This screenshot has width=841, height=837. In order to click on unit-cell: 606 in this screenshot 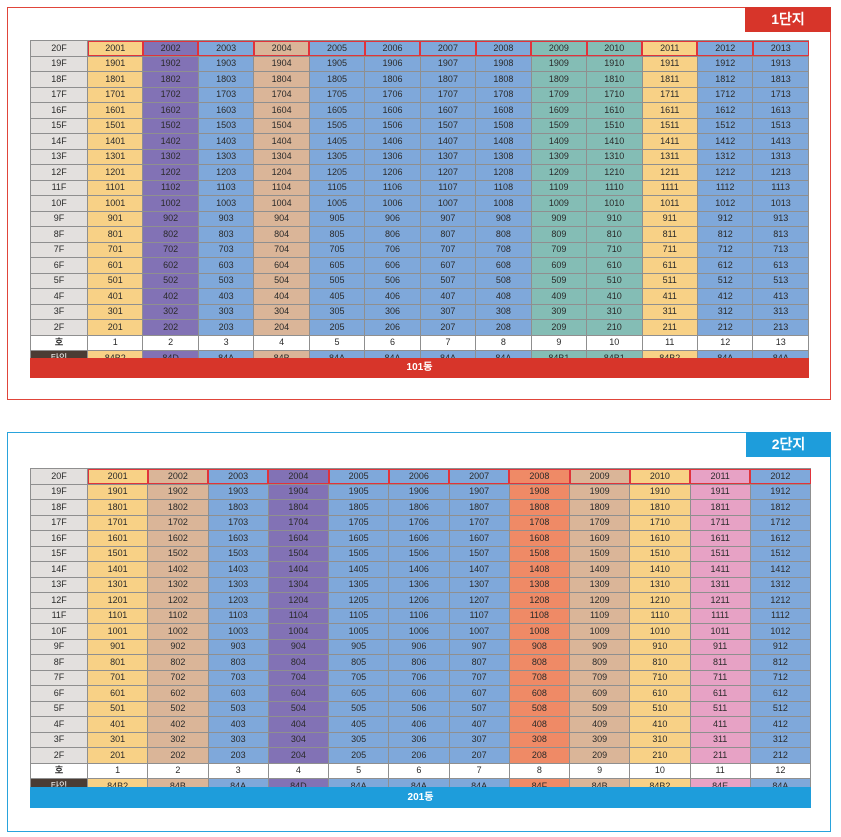, I will do `click(392, 265)`.